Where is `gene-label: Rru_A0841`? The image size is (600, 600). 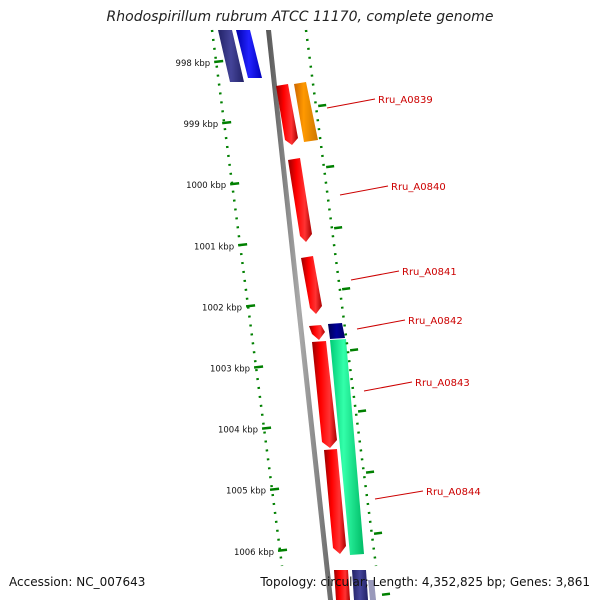
gene-label: Rru_A0841 is located at coordinates (429, 272).